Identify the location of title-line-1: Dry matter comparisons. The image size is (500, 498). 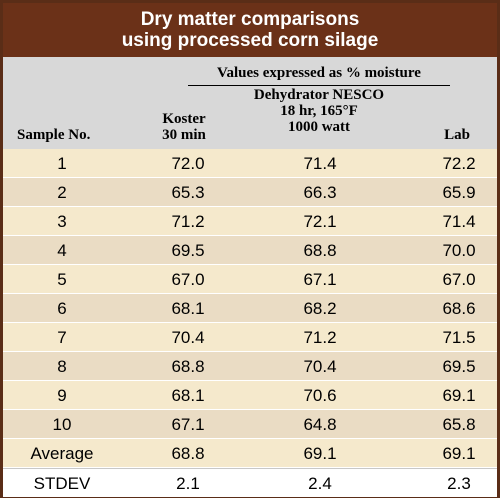
(250, 19).